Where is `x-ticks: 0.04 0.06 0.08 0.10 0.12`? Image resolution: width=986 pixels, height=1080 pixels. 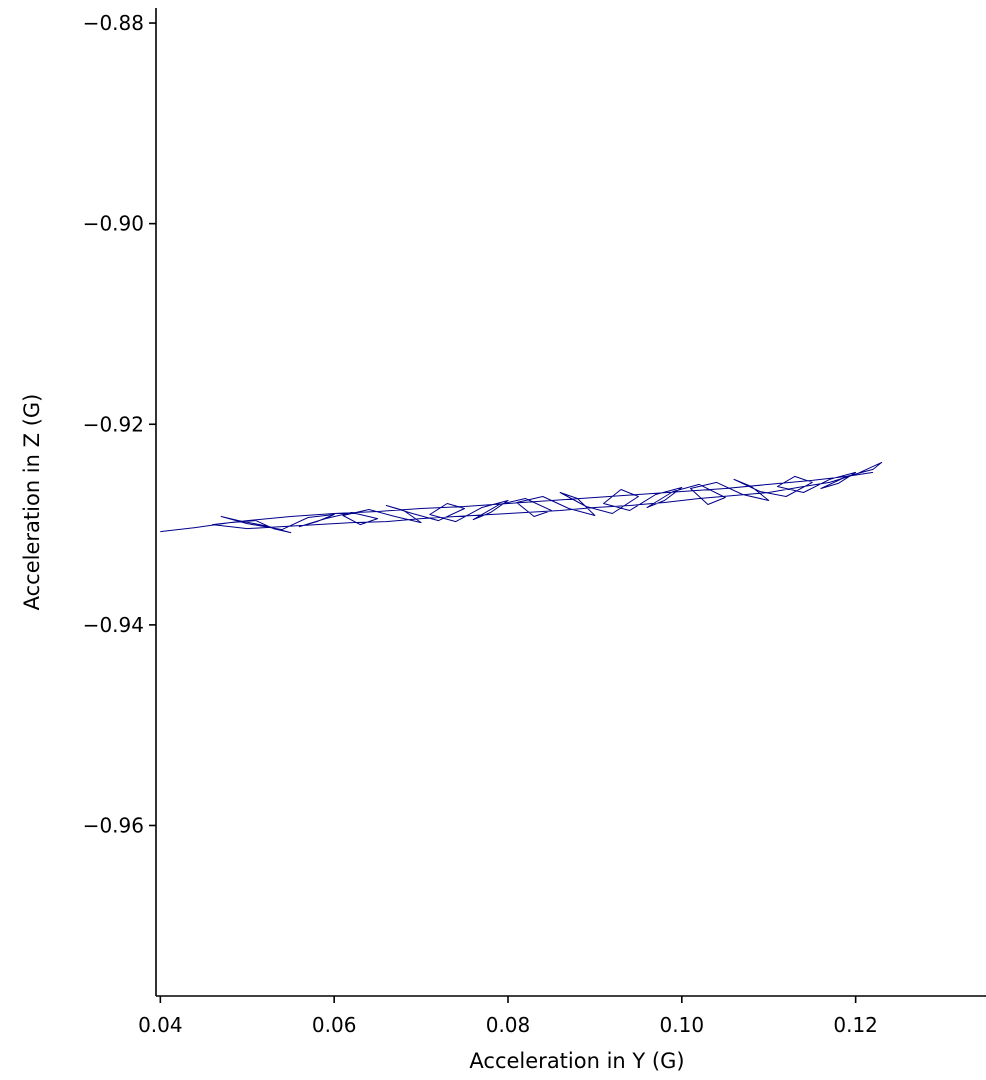
x-ticks: 0.04 0.06 0.08 0.10 0.12 is located at coordinates (508, 1016).